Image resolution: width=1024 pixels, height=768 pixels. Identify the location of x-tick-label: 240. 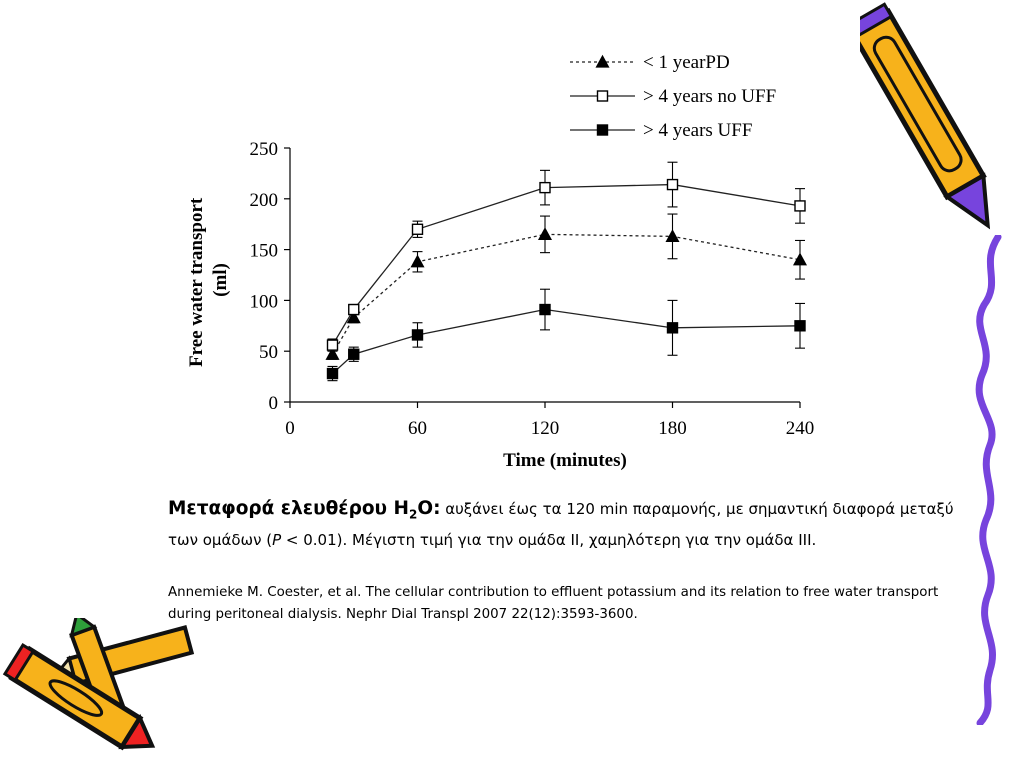
(800, 428).